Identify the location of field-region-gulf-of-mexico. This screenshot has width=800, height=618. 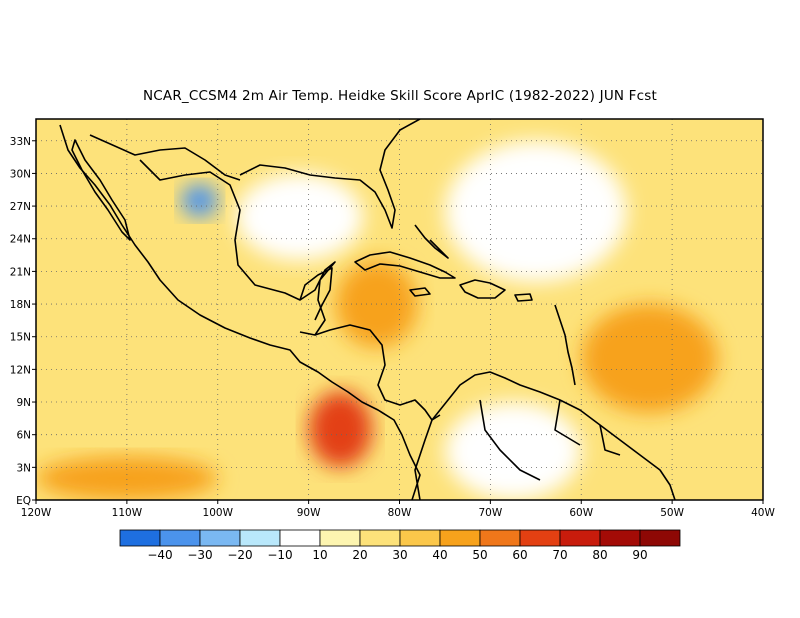
(299, 217).